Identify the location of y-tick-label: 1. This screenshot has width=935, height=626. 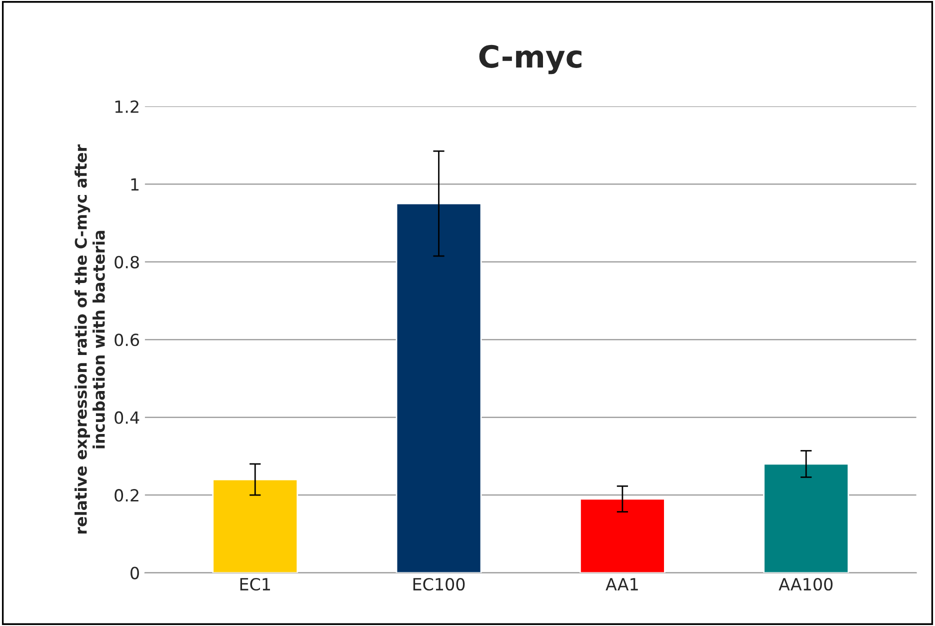
(135, 184).